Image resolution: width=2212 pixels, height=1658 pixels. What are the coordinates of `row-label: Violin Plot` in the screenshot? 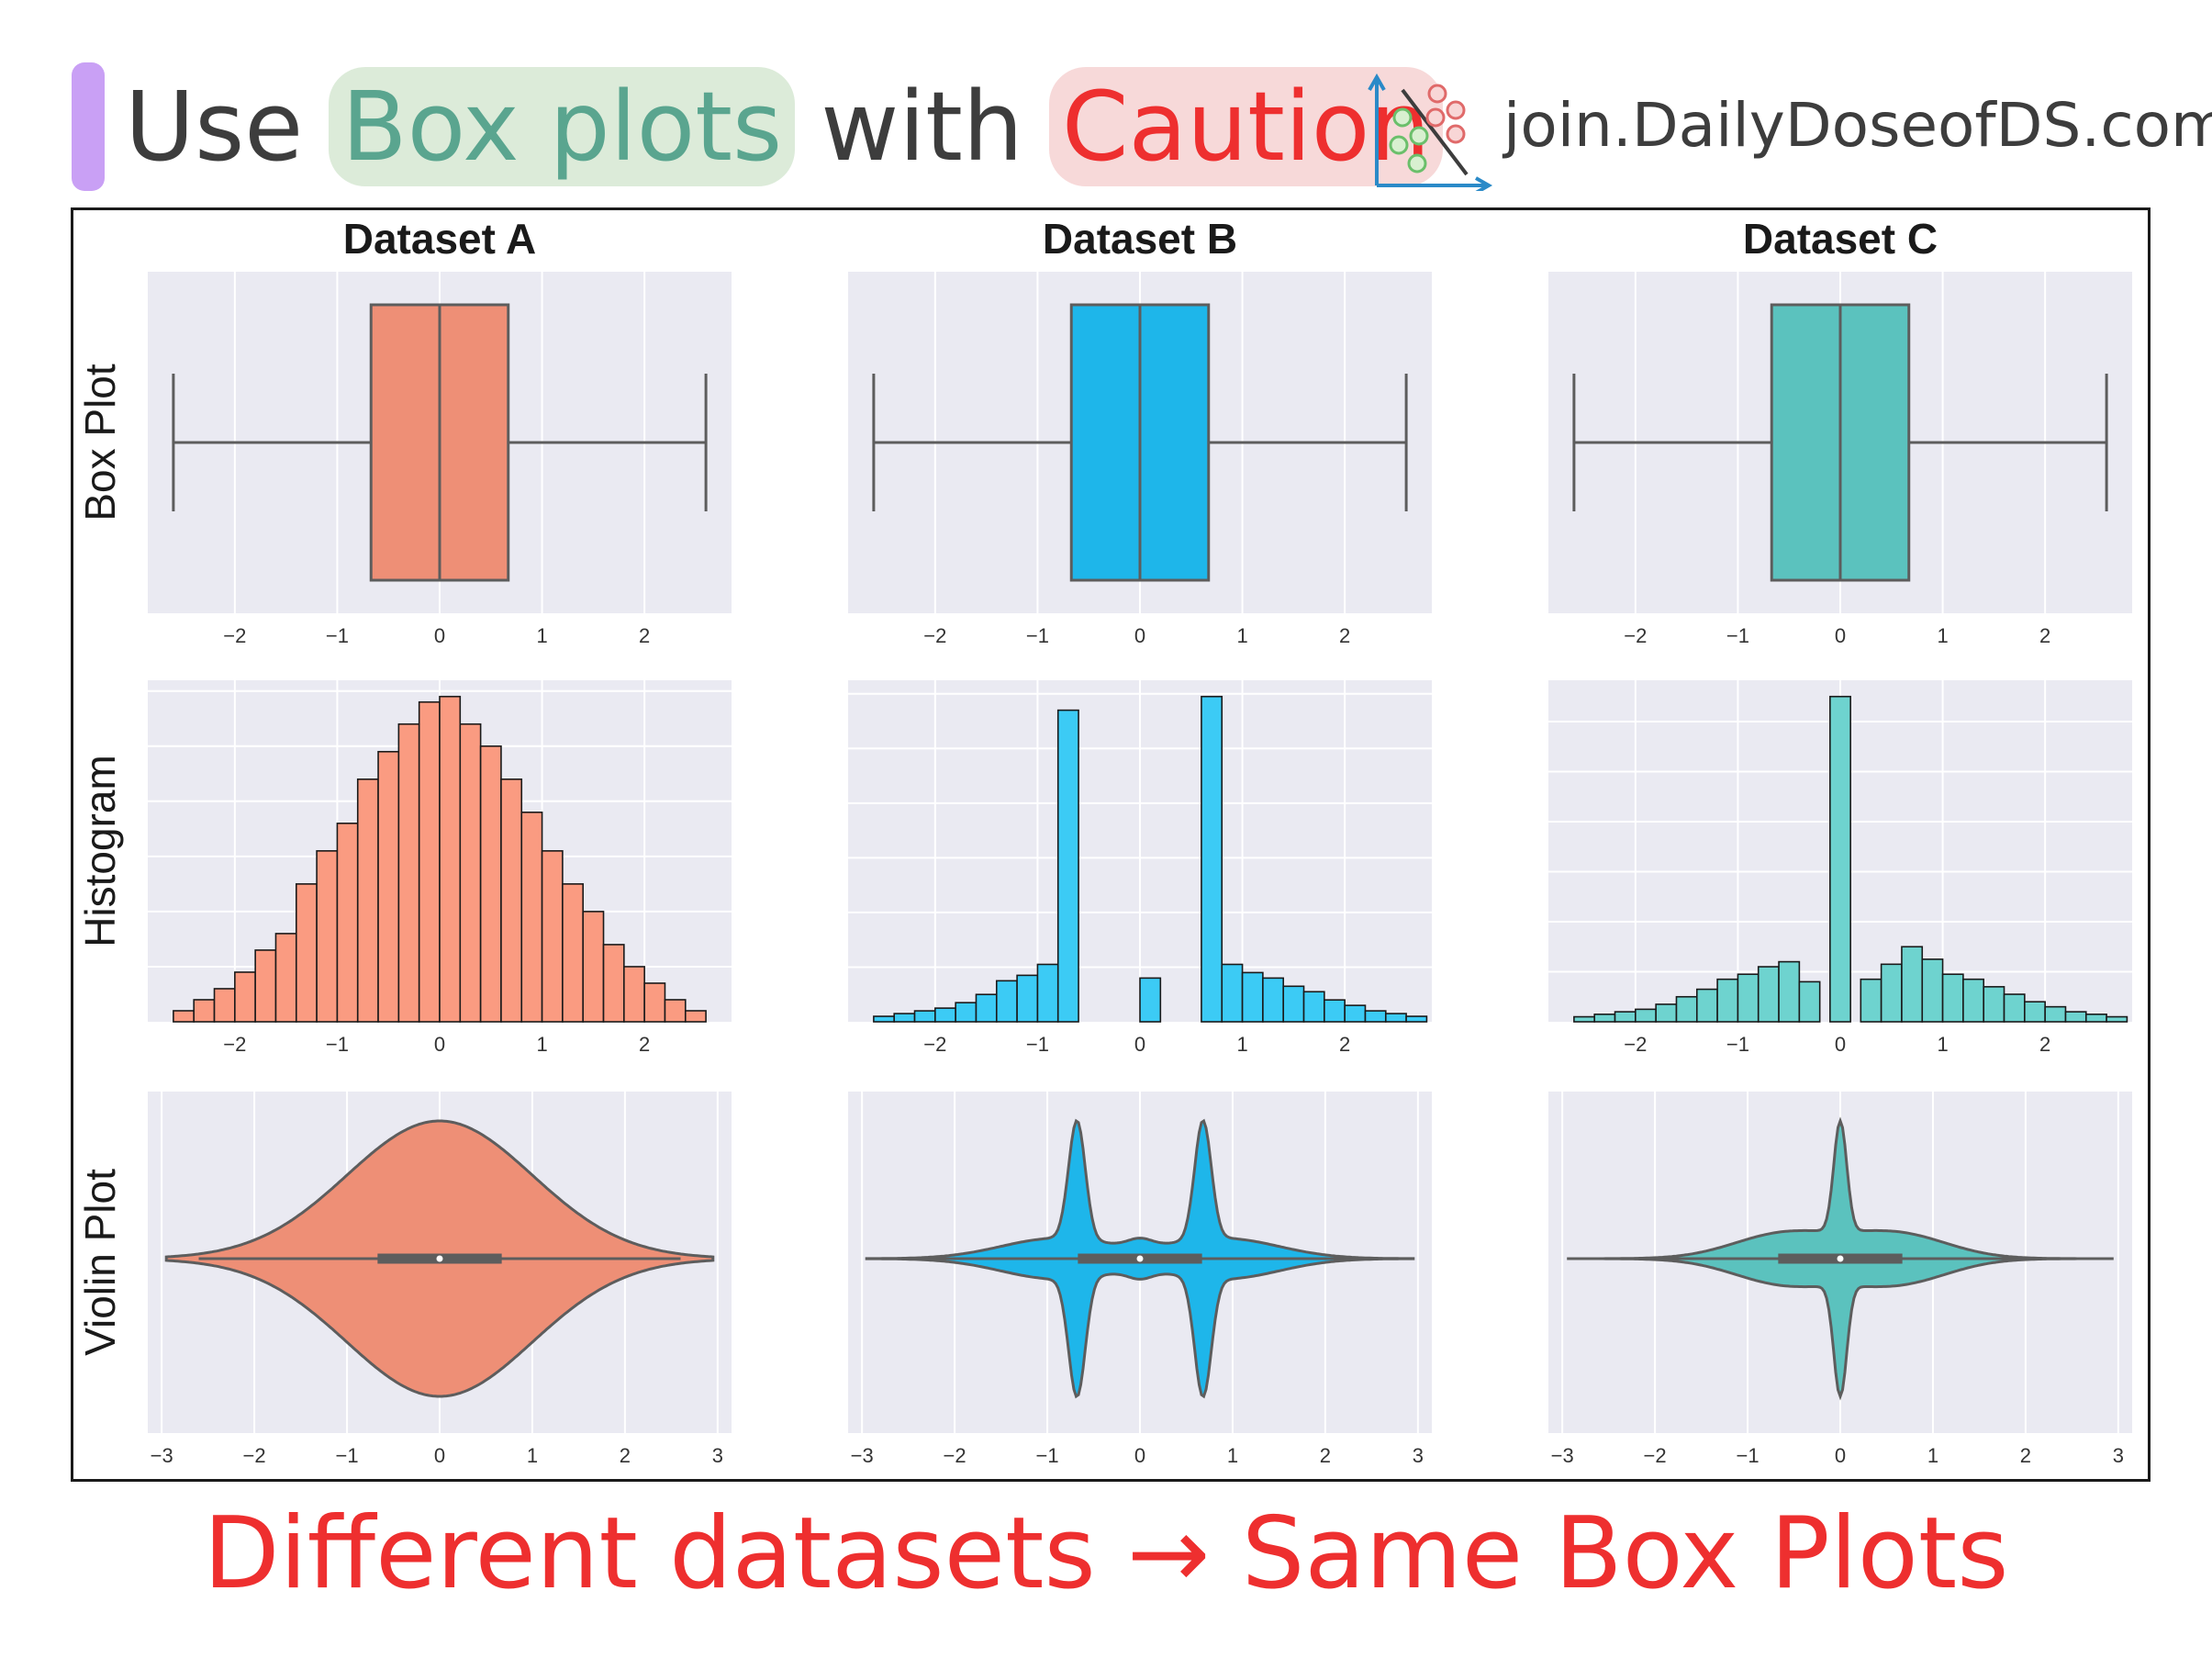 It's located at (100, 1262).